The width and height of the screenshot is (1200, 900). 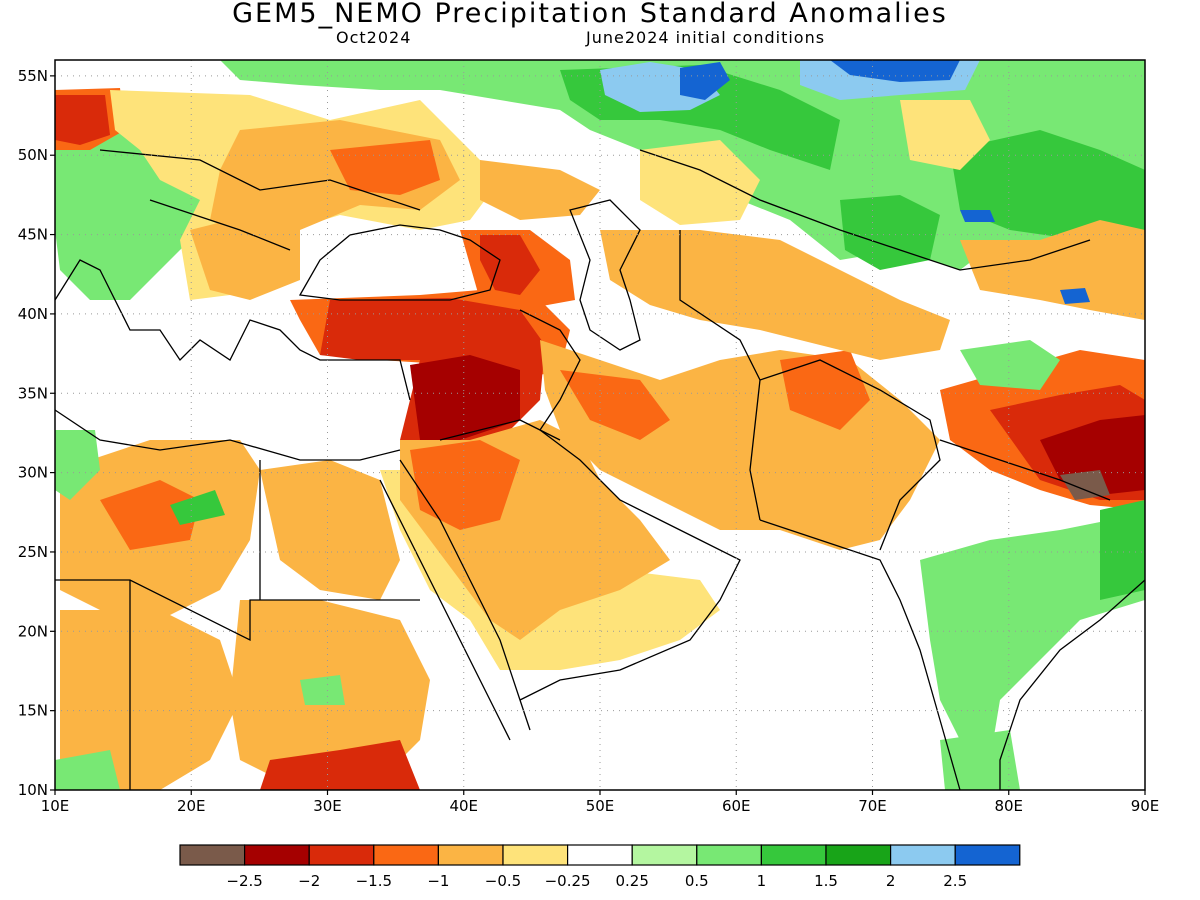 What do you see at coordinates (1085, 485) in the screenshot?
I see `anomaly-region-himalaya-brown` at bounding box center [1085, 485].